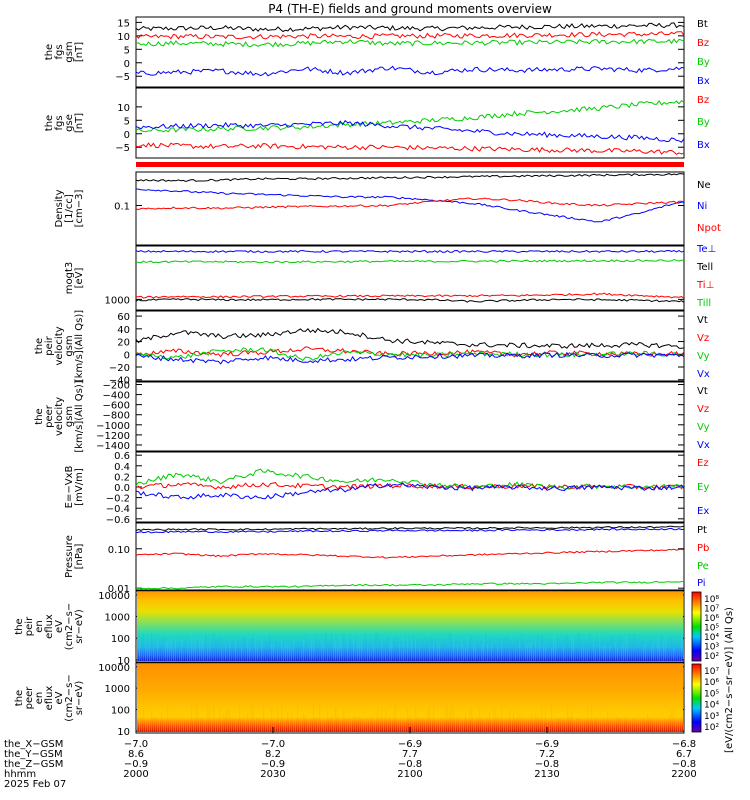 This screenshot has width=750, height=800. Describe the element at coordinates (703, 62) in the screenshot. I see `legend-entry: By` at that location.